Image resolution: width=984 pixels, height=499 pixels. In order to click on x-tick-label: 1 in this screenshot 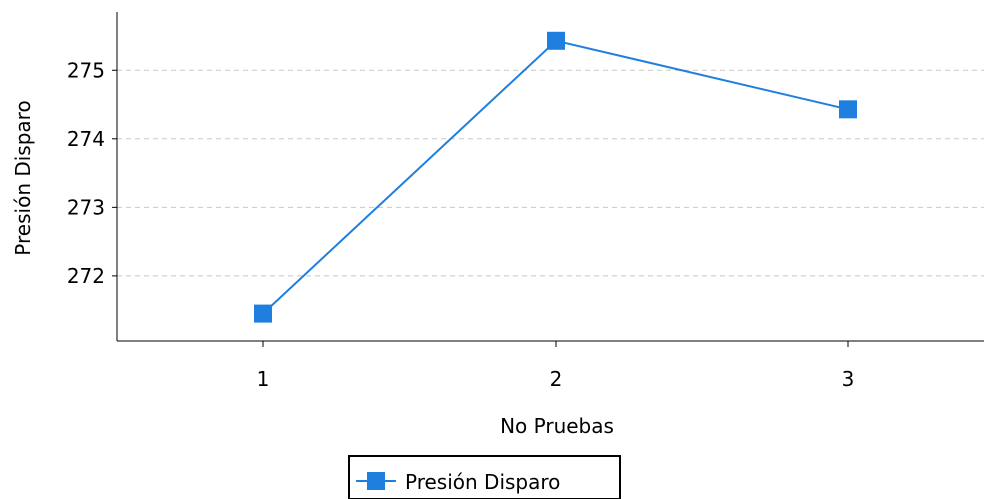, I will do `click(263, 379)`.